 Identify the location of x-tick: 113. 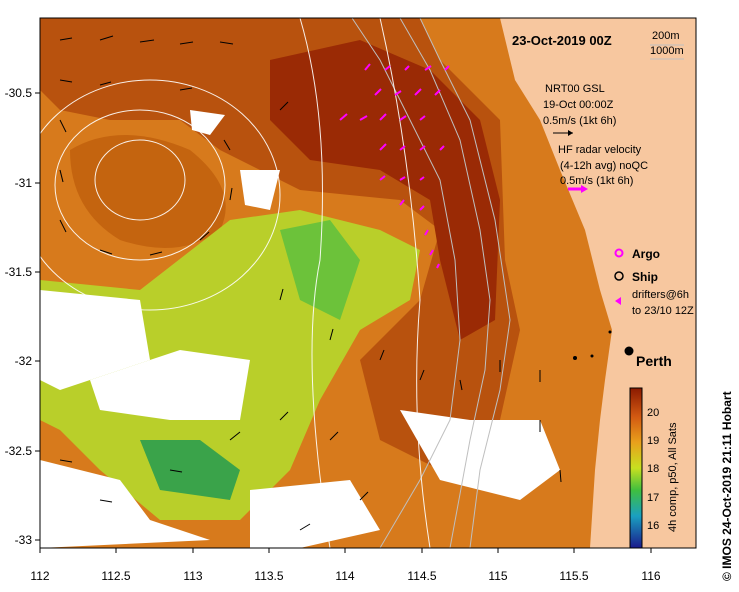
(192, 576).